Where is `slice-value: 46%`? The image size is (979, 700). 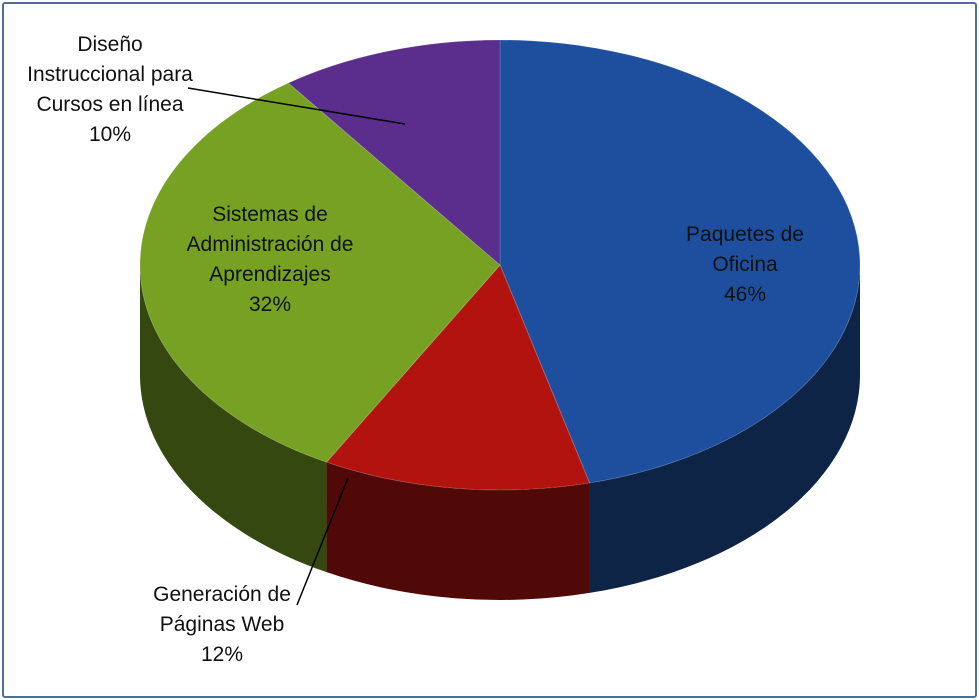
slice-value: 46% is located at coordinates (745, 294).